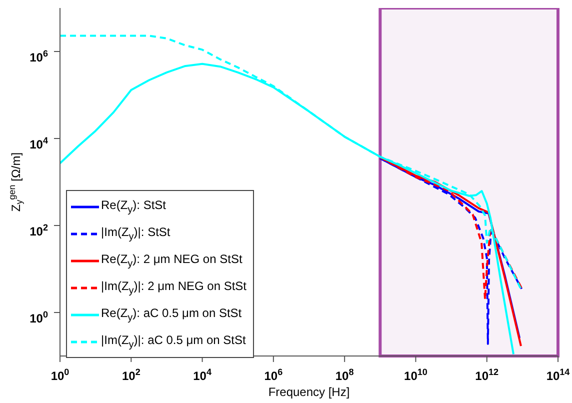 This screenshot has height=403, width=572. Describe the element at coordinates (416, 374) in the screenshot. I see `x-tick-label: 10$^{10}$` at that location.